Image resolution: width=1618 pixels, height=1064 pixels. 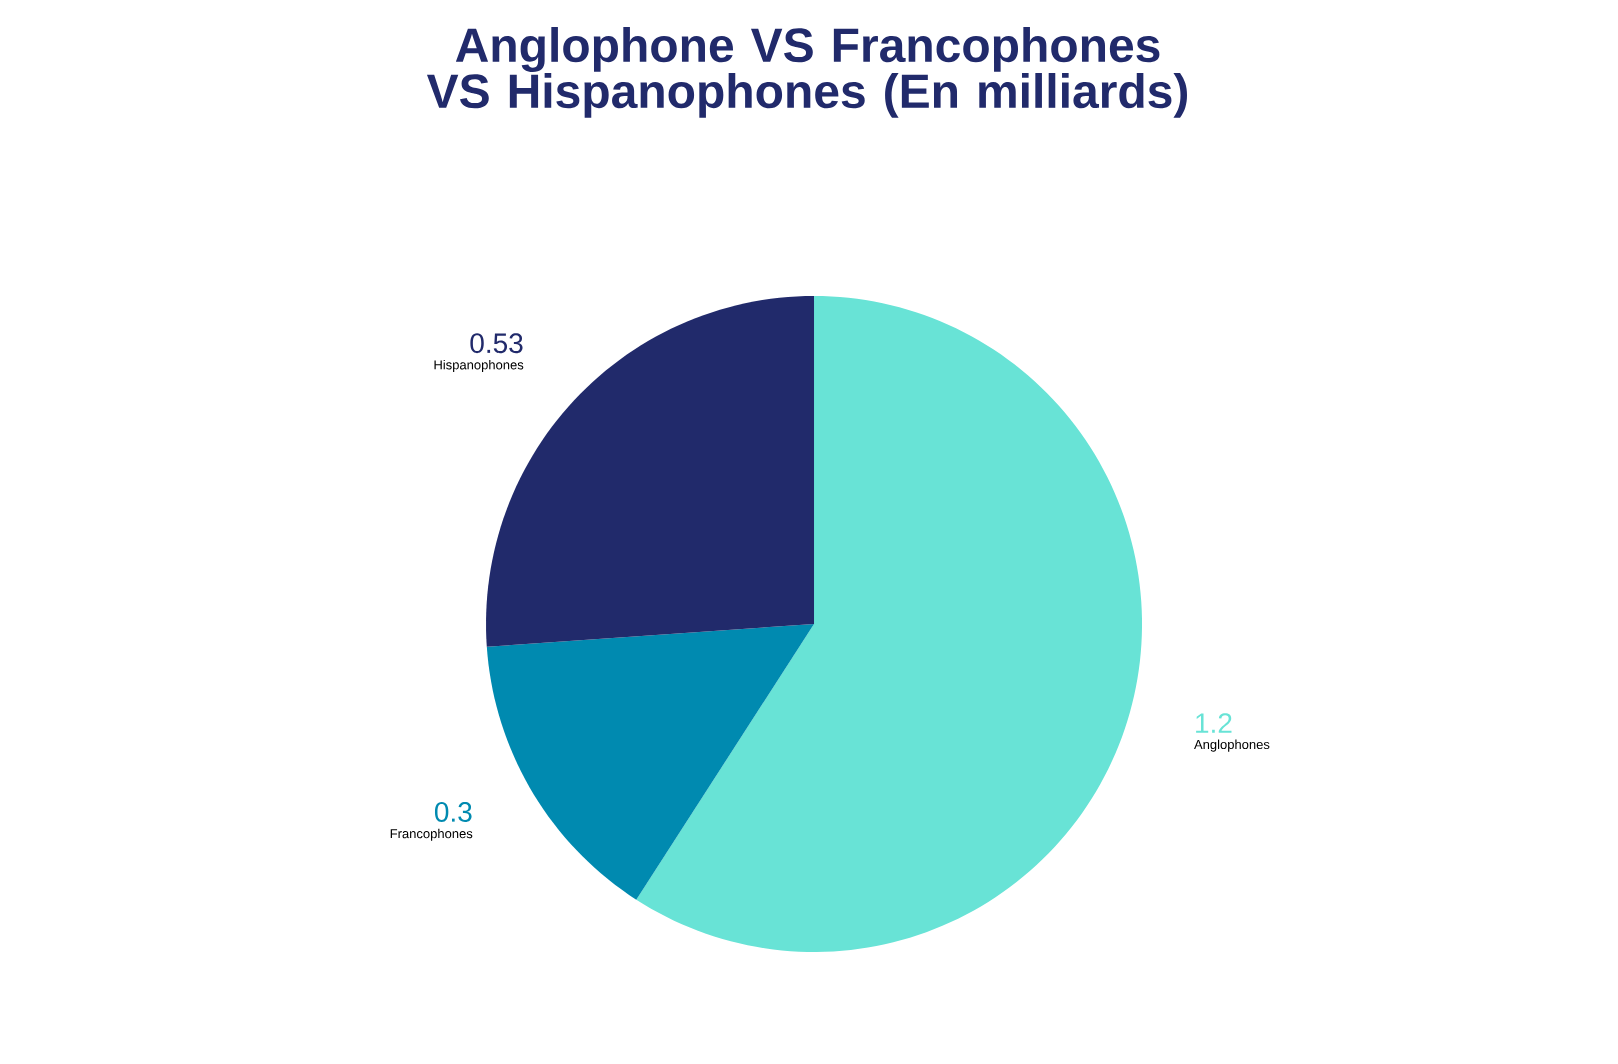 I want to click on data-label: 0.3, so click(x=453, y=812).